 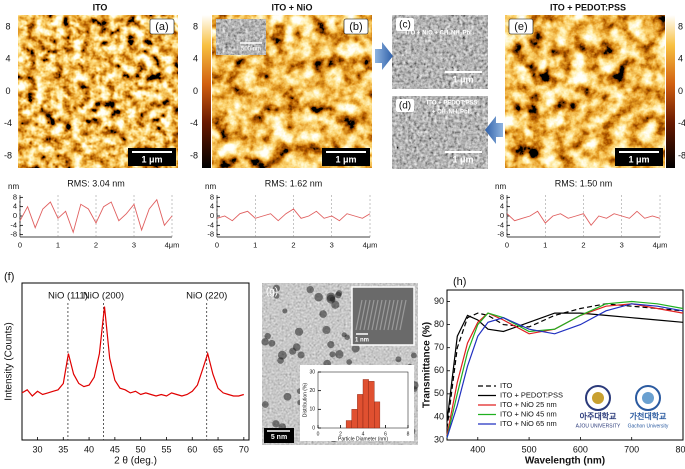 What do you see at coordinates (528, 423) in the screenshot?
I see `legend-label: ITO + NiO 65 nm` at bounding box center [528, 423].